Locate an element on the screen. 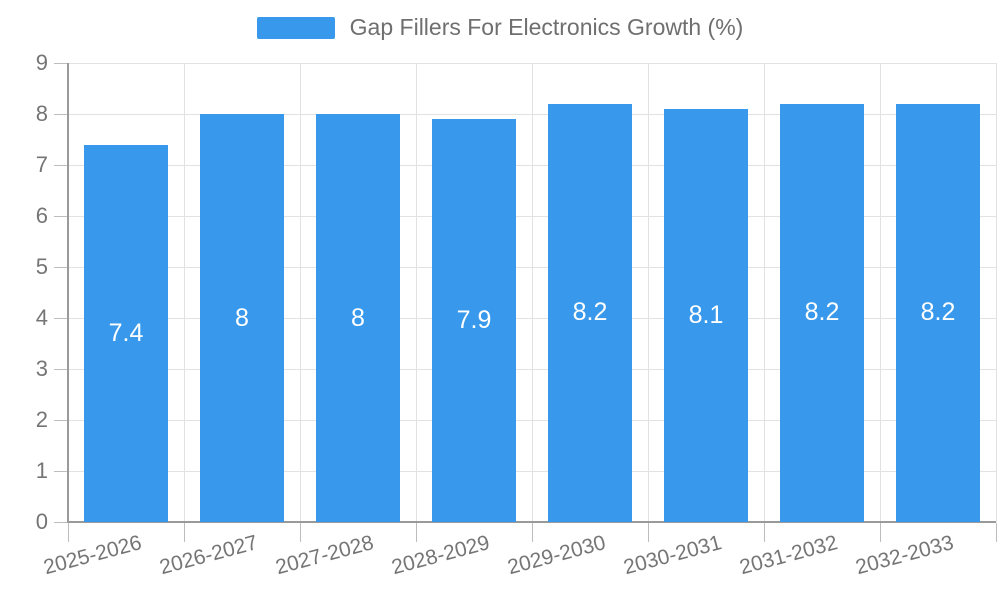 This screenshot has height=600, width=1000. y-axis-label: 1 is located at coordinates (41, 470).